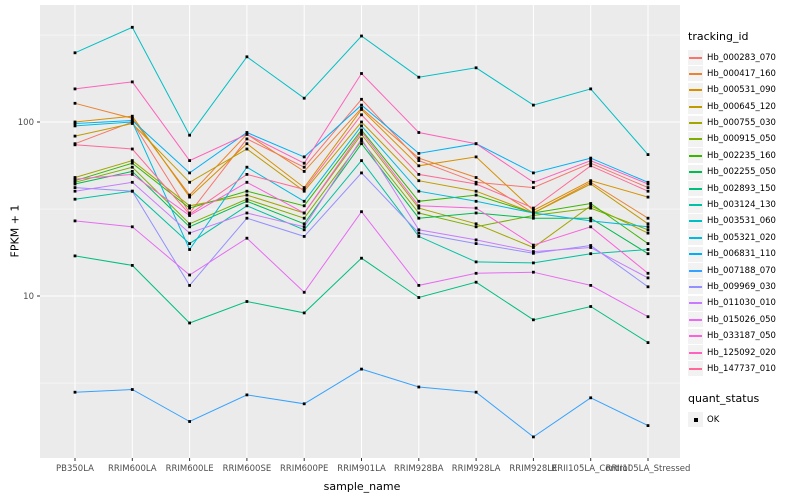 This screenshot has width=800, height=500. What do you see at coordinates (743, 189) in the screenshot?
I see `legend-item: Hb_002893_150` at bounding box center [743, 189].